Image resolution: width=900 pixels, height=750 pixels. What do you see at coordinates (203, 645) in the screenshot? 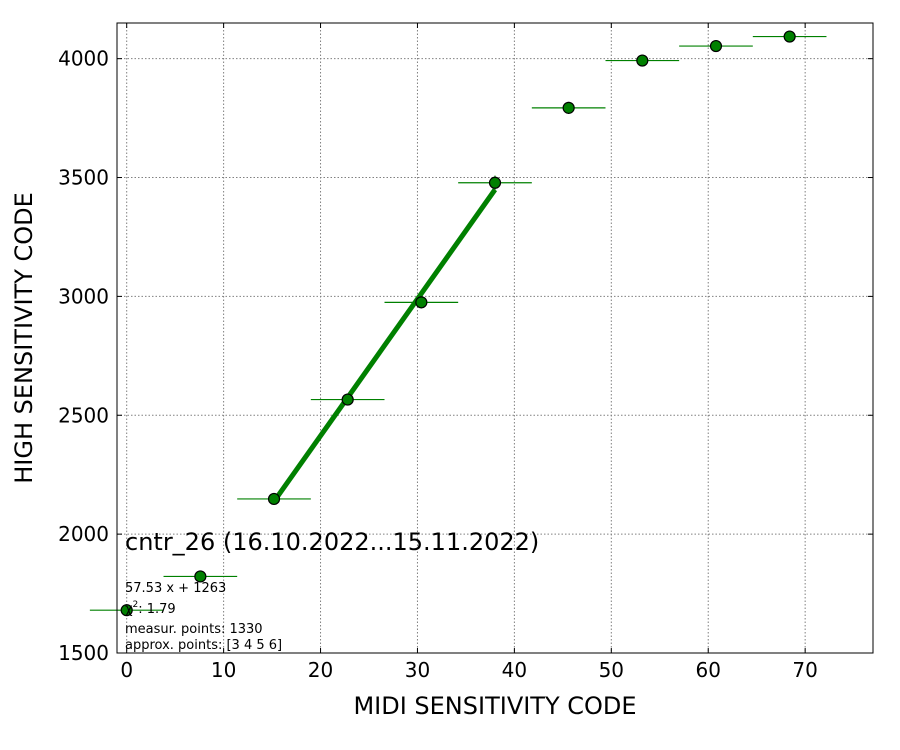
I see `annotation-approx-points: approx. points: [3 4 5 6]` at bounding box center [203, 645].